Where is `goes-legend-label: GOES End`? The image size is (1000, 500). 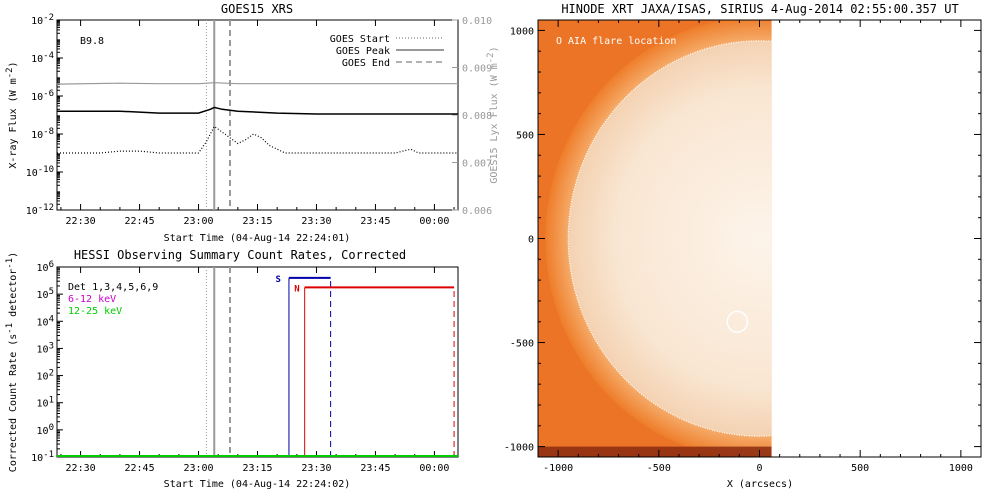
goes-legend-label: GOES End is located at coordinates (366, 63).